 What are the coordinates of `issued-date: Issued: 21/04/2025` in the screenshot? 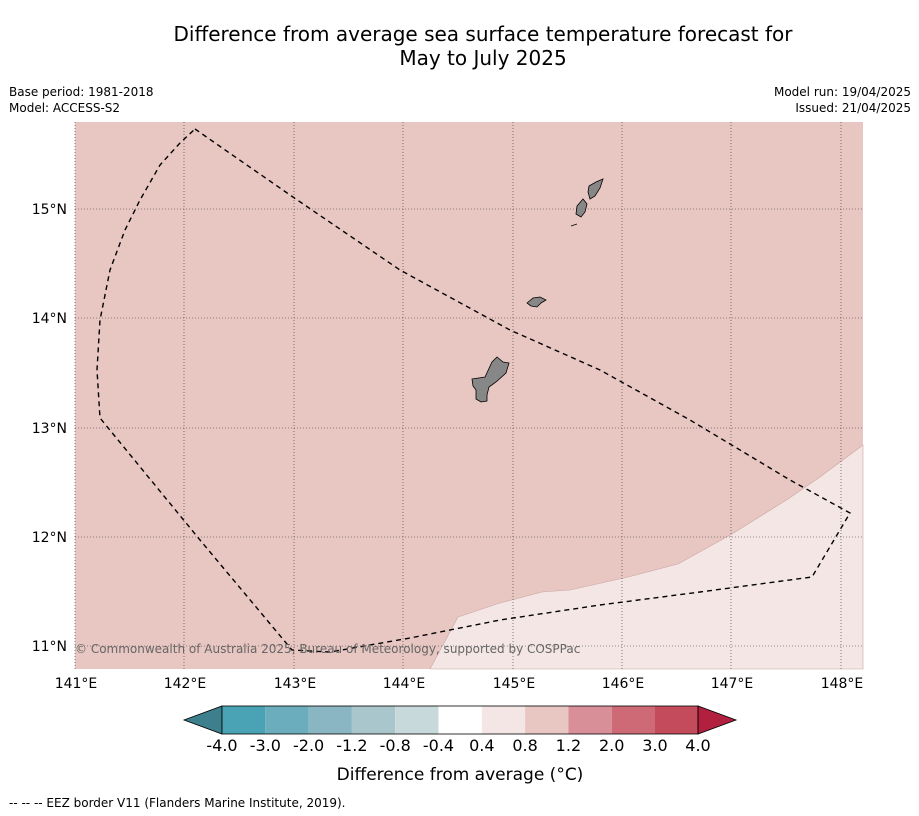 It's located at (853, 108).